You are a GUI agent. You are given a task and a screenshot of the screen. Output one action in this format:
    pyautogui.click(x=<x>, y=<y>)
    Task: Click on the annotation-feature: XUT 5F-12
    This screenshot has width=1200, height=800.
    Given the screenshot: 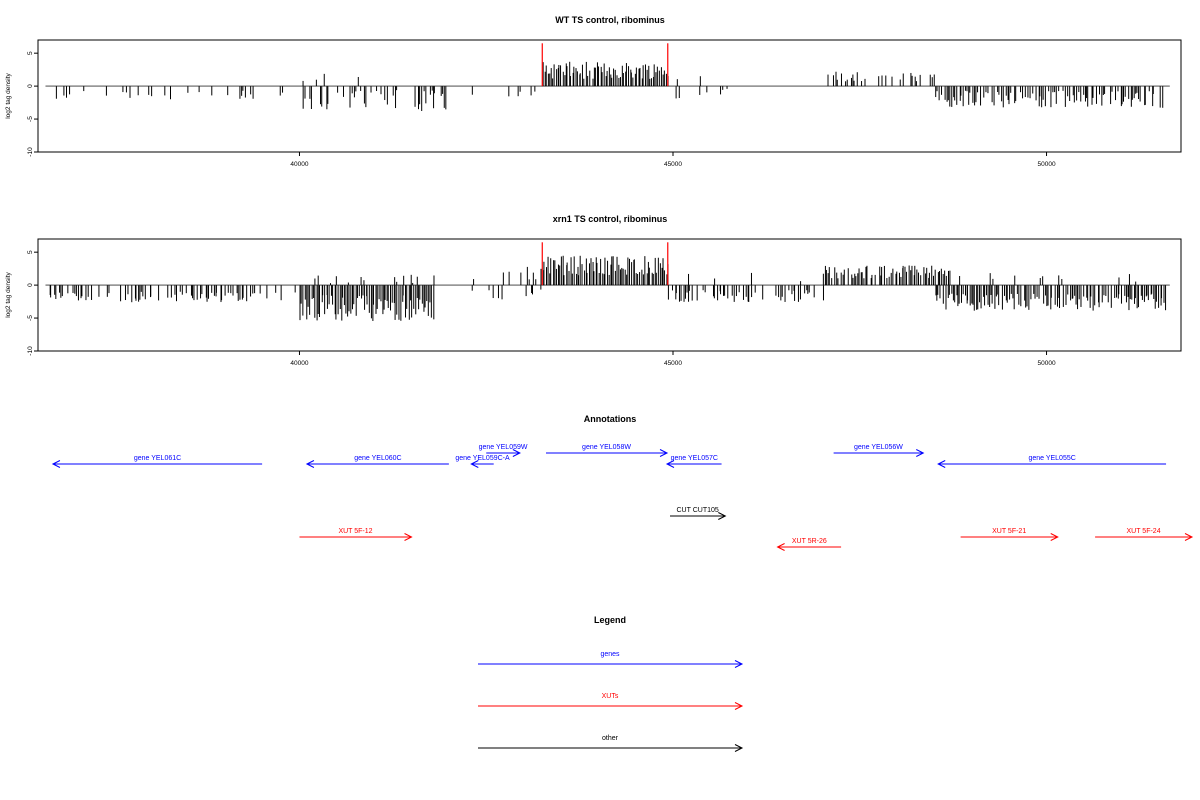 What is the action you would take?
    pyautogui.click(x=356, y=534)
    